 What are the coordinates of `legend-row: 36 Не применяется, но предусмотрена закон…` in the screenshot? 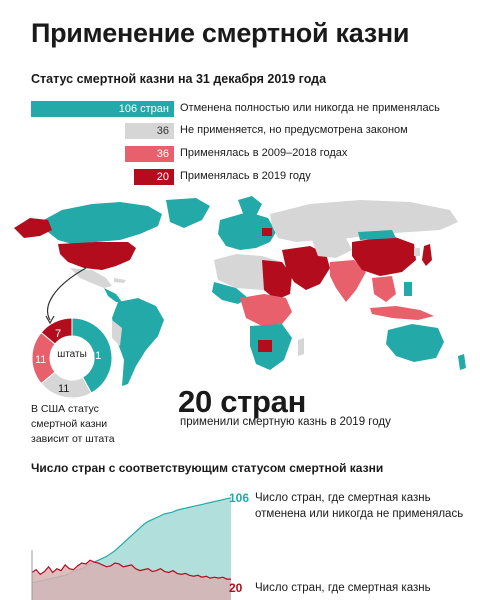 It's located at (241, 131).